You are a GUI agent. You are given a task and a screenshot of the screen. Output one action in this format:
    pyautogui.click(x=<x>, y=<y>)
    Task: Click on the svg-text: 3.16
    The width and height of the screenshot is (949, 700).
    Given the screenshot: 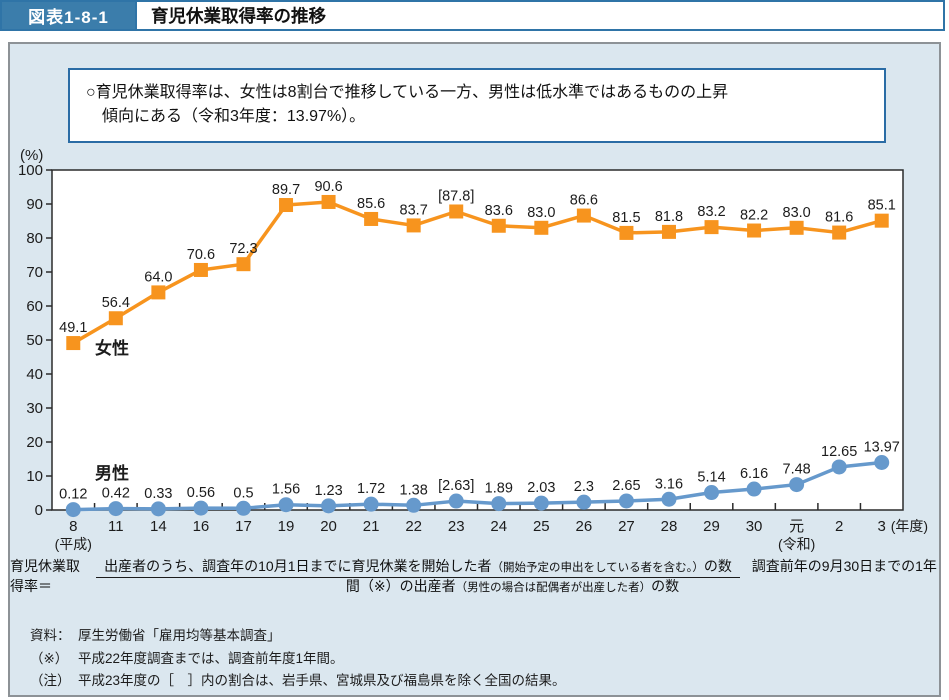 What is the action you would take?
    pyautogui.click(x=669, y=484)
    